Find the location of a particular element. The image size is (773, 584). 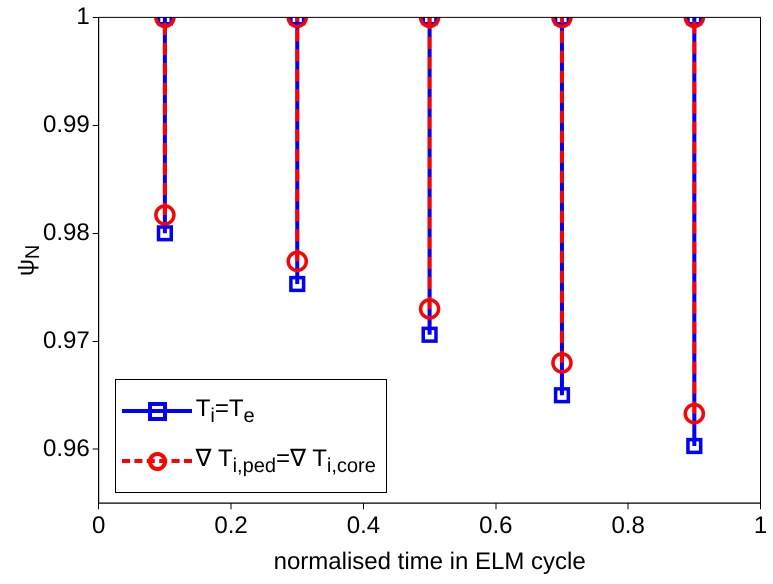

x-tick-label: 0 is located at coordinates (99, 526).